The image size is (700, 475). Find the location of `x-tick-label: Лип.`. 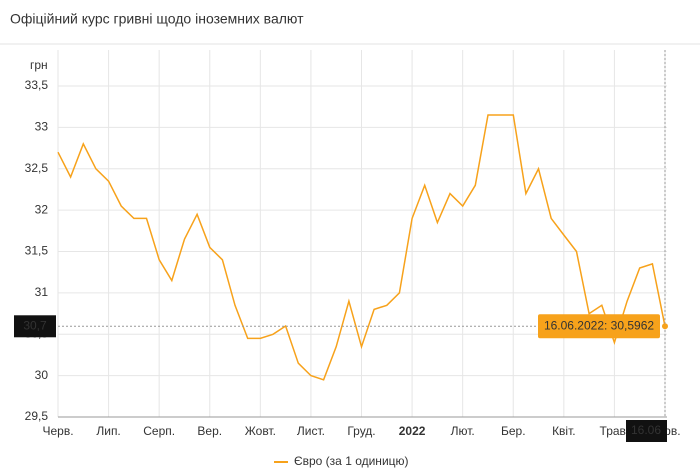

x-tick-label: Лип. is located at coordinates (108, 431).